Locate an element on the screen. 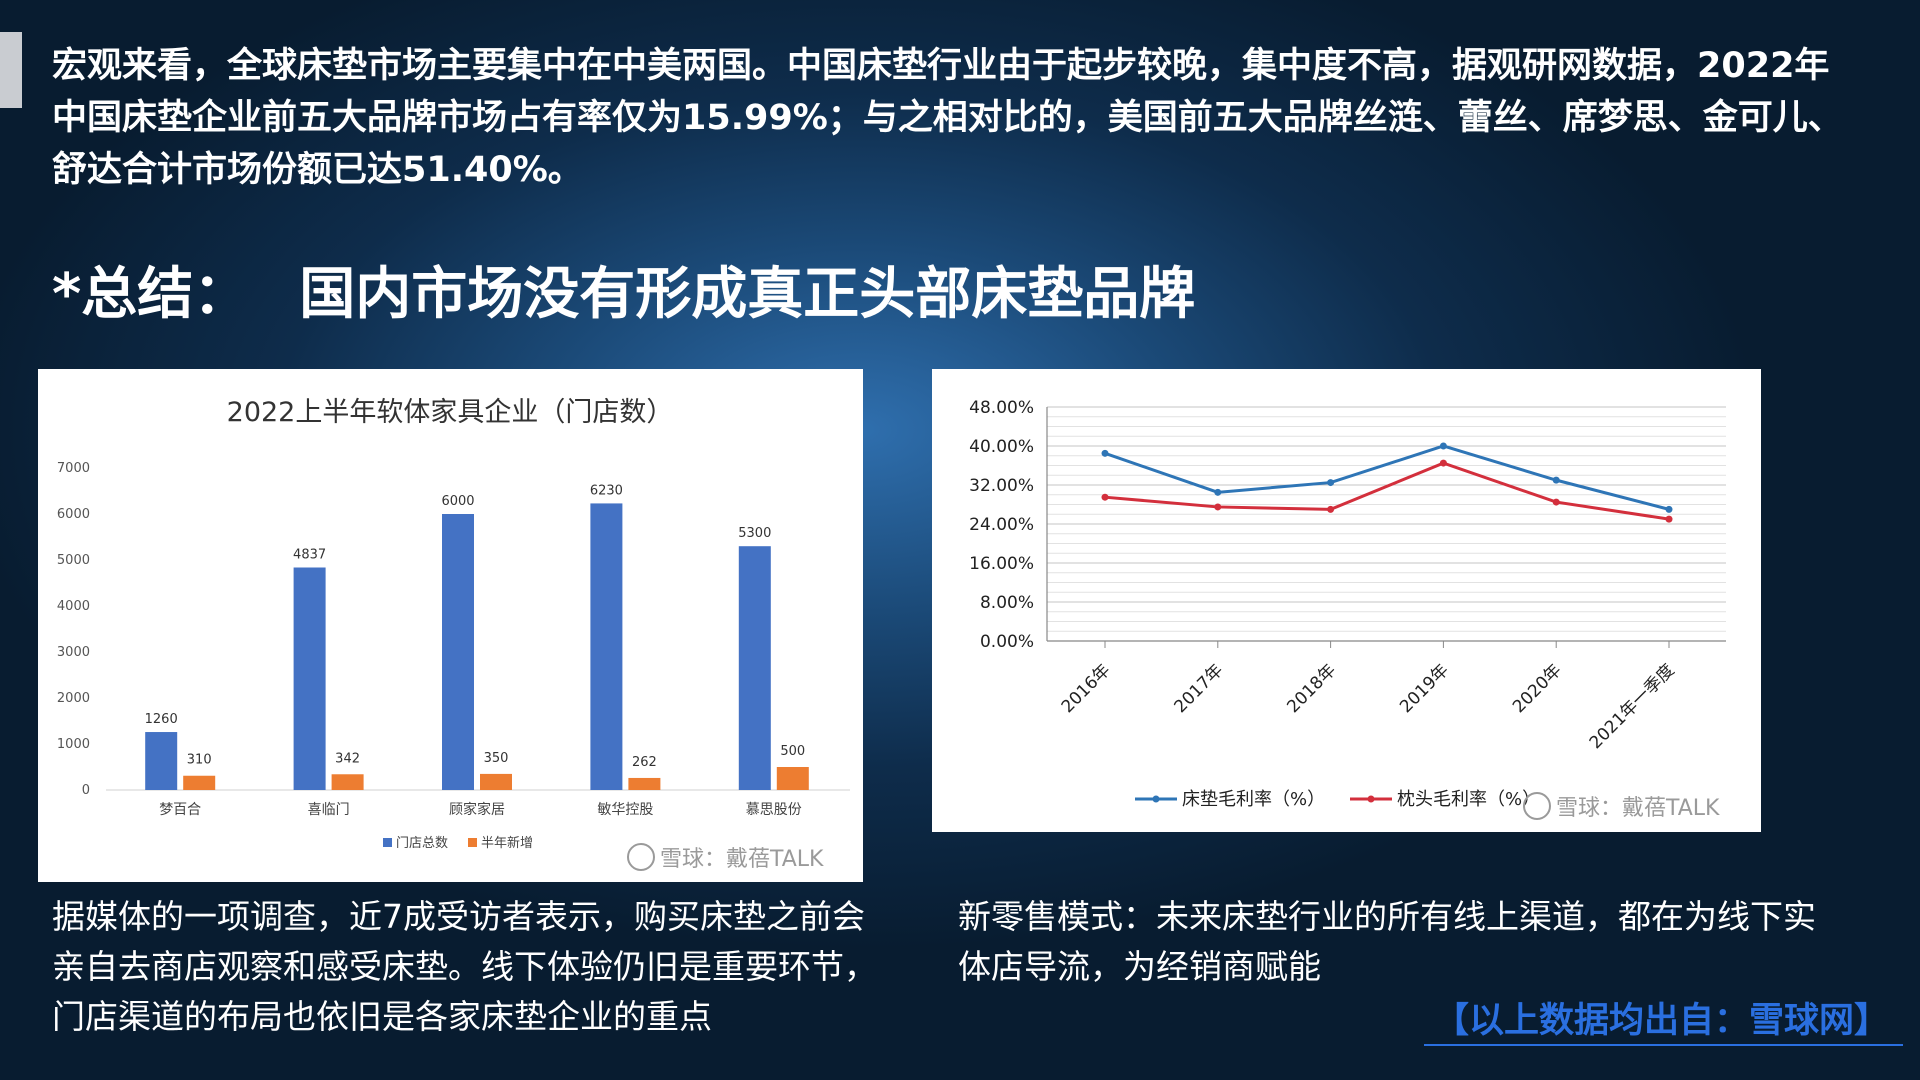  x-category-label: 喜临门 is located at coordinates (329, 810).